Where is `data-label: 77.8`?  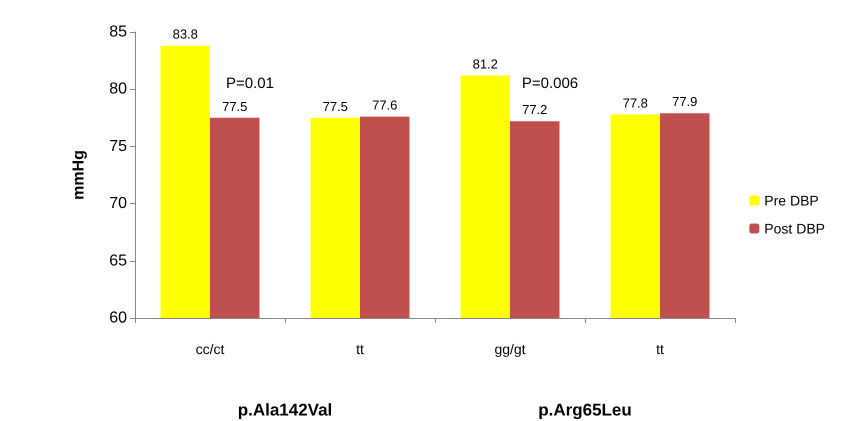 data-label: 77.8 is located at coordinates (635, 102).